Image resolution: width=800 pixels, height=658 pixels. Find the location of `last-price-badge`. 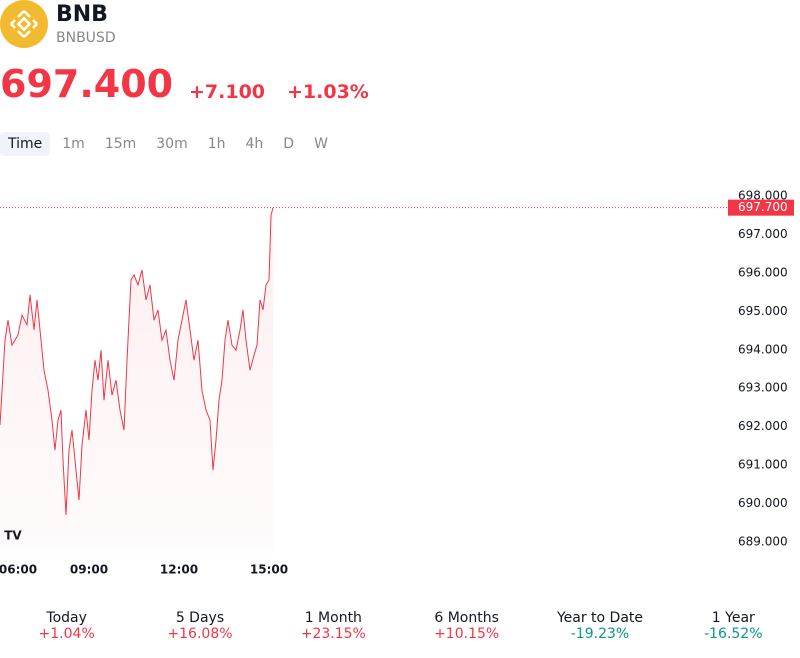

last-price-badge is located at coordinates (761, 207).